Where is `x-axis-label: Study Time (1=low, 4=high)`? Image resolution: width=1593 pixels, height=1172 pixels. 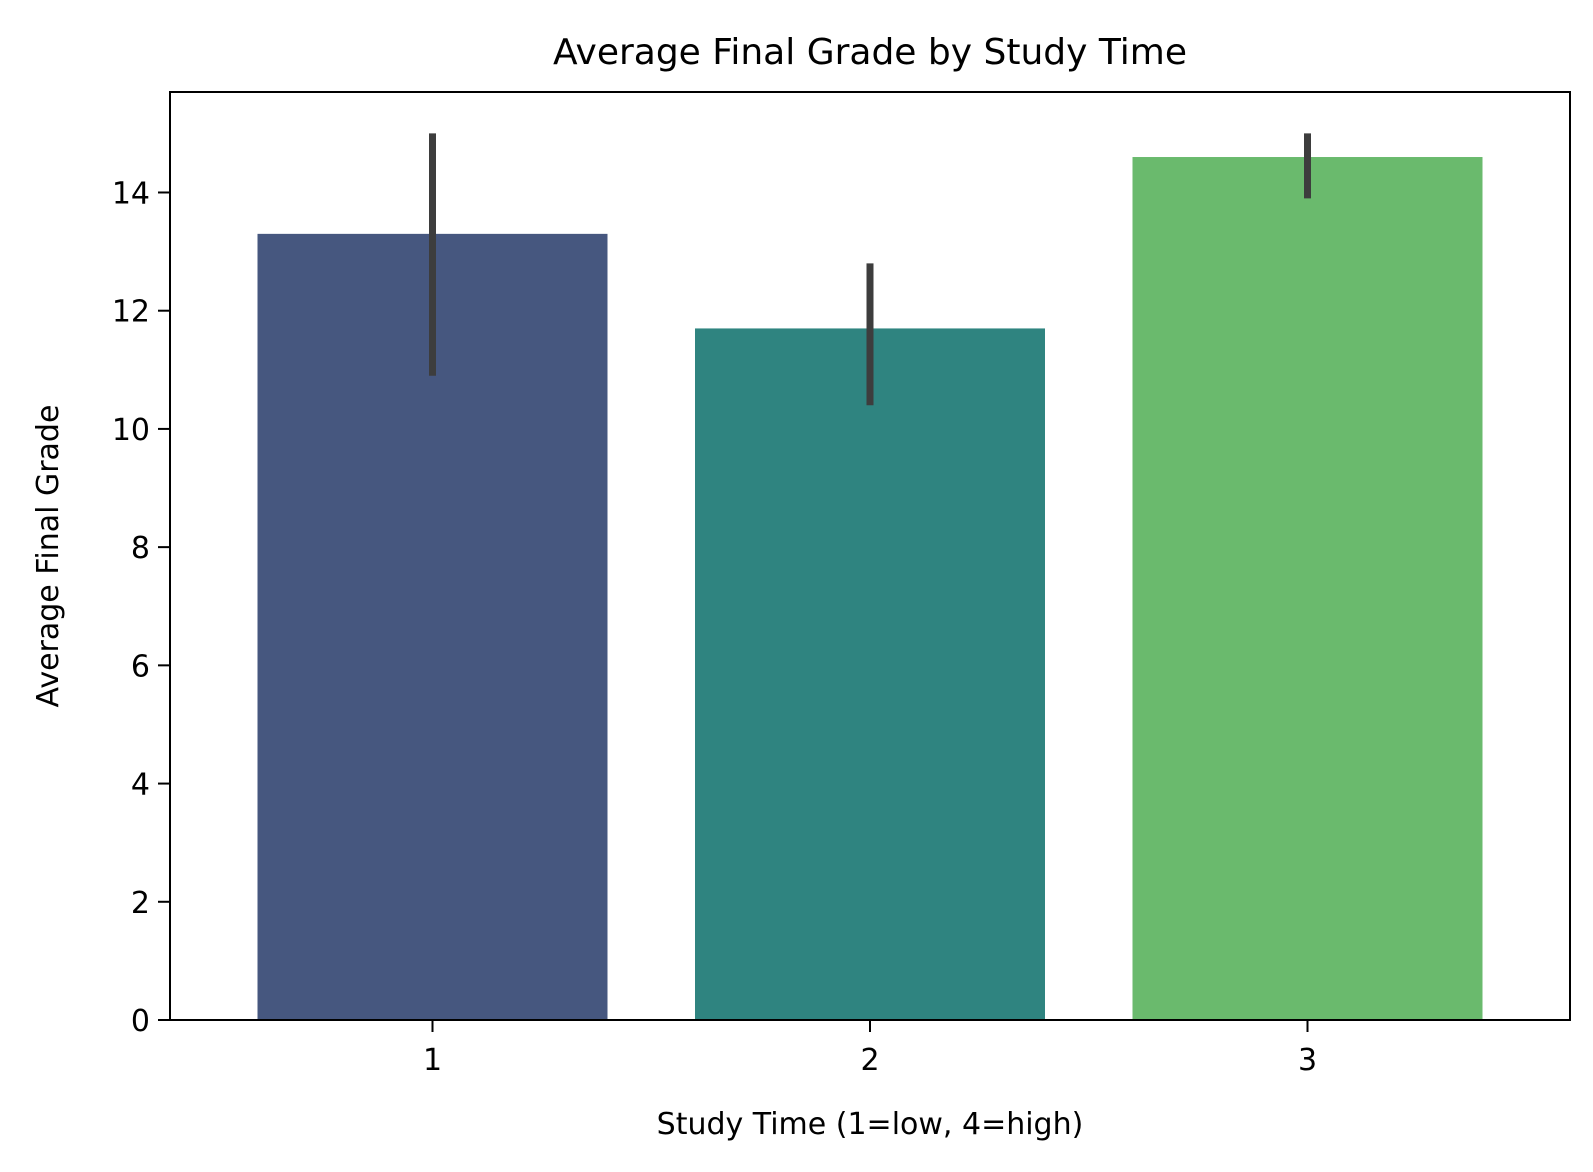
x-axis-label: Study Time (1=low, 4=high) is located at coordinates (870, 1124).